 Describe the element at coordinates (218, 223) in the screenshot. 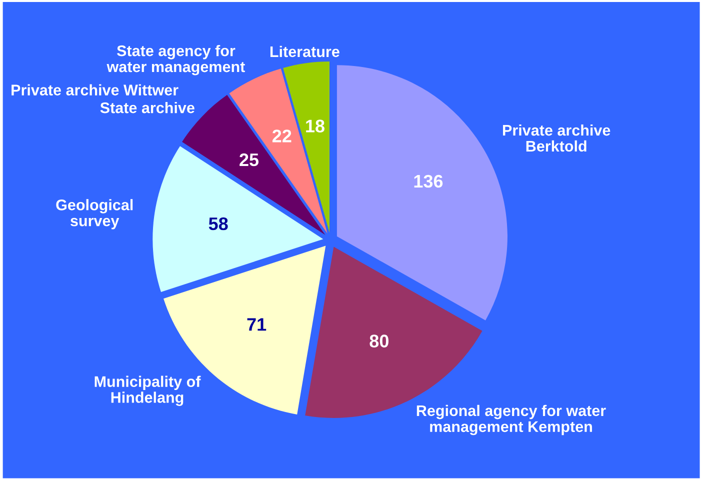

I see `data-label: 58` at that location.